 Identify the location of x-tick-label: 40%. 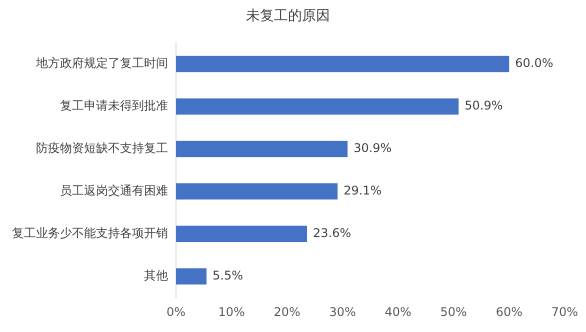
(398, 311).